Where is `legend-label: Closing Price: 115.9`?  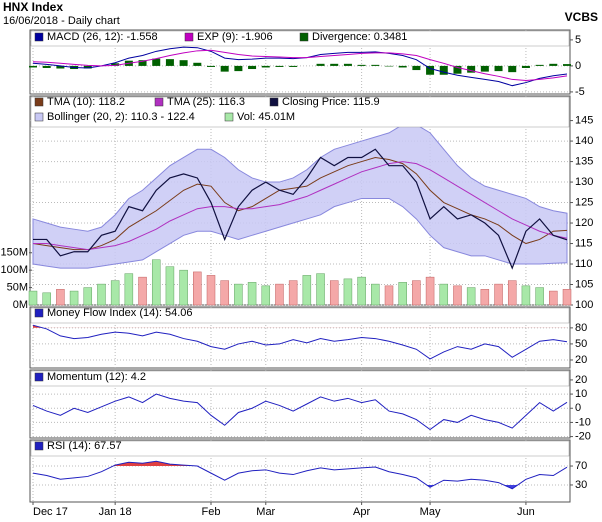 legend-label: Closing Price: 115.9 is located at coordinates (331, 102).